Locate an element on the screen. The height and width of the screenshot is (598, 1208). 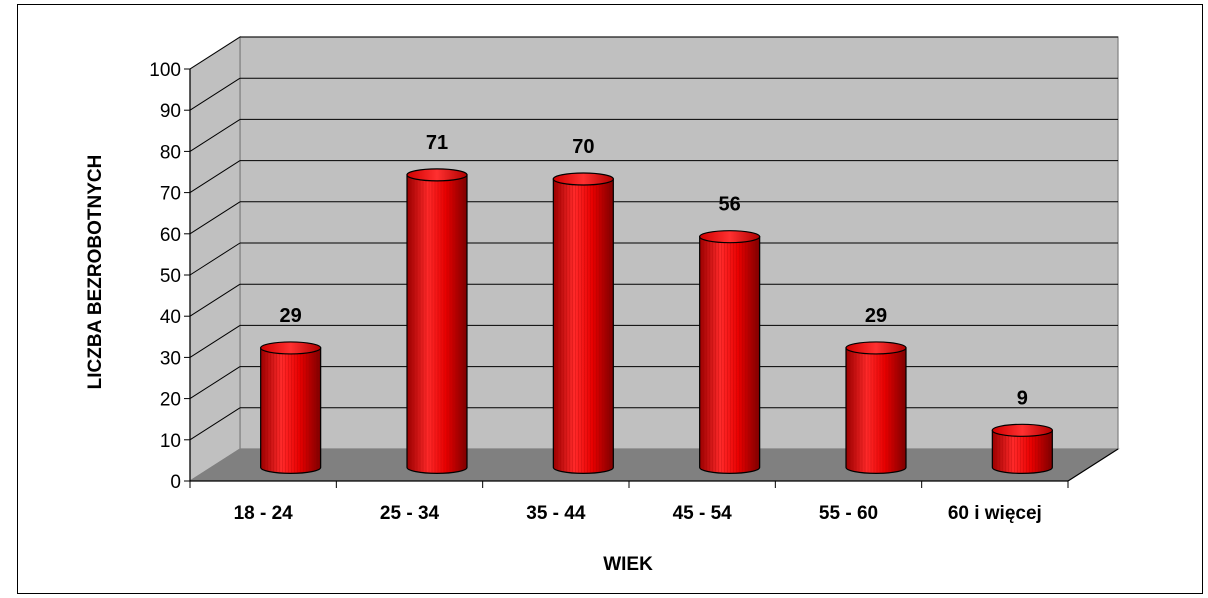
x-tick-label: 18 - 24 is located at coordinates (264, 513).